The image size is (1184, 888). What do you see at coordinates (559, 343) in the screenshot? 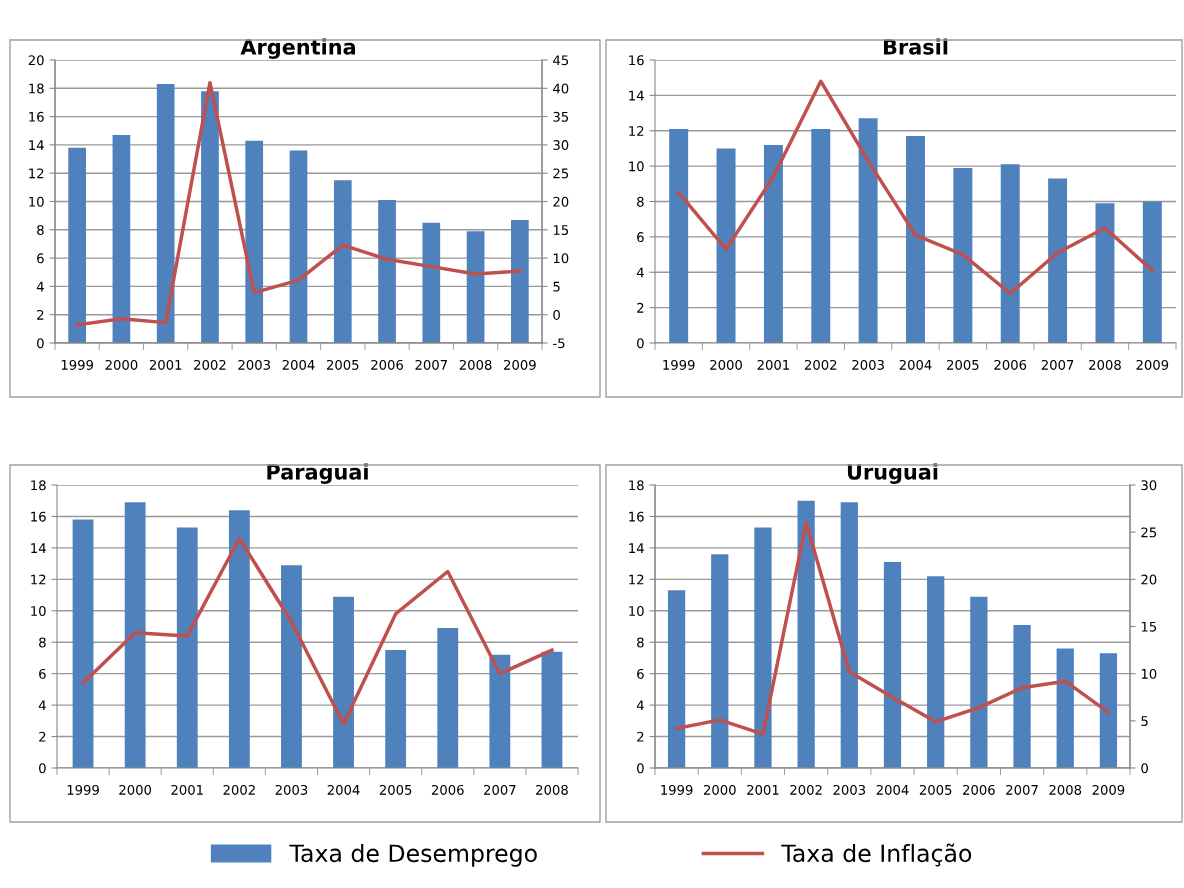
I see `y2-tick-label: -5` at bounding box center [559, 343].